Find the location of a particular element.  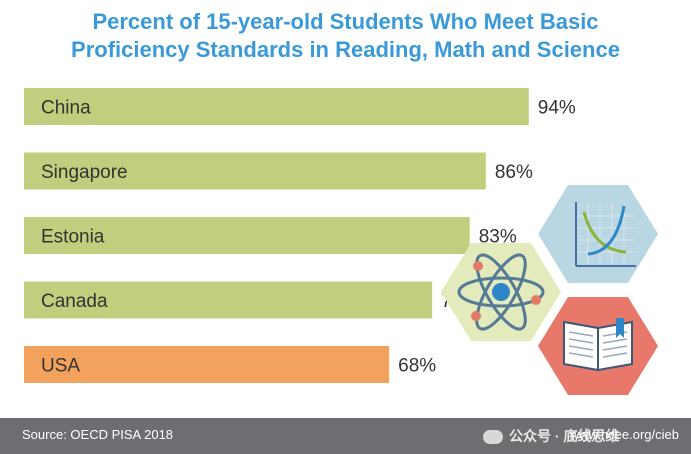

site-url: www.ncee.org/cieb is located at coordinates (624, 434).